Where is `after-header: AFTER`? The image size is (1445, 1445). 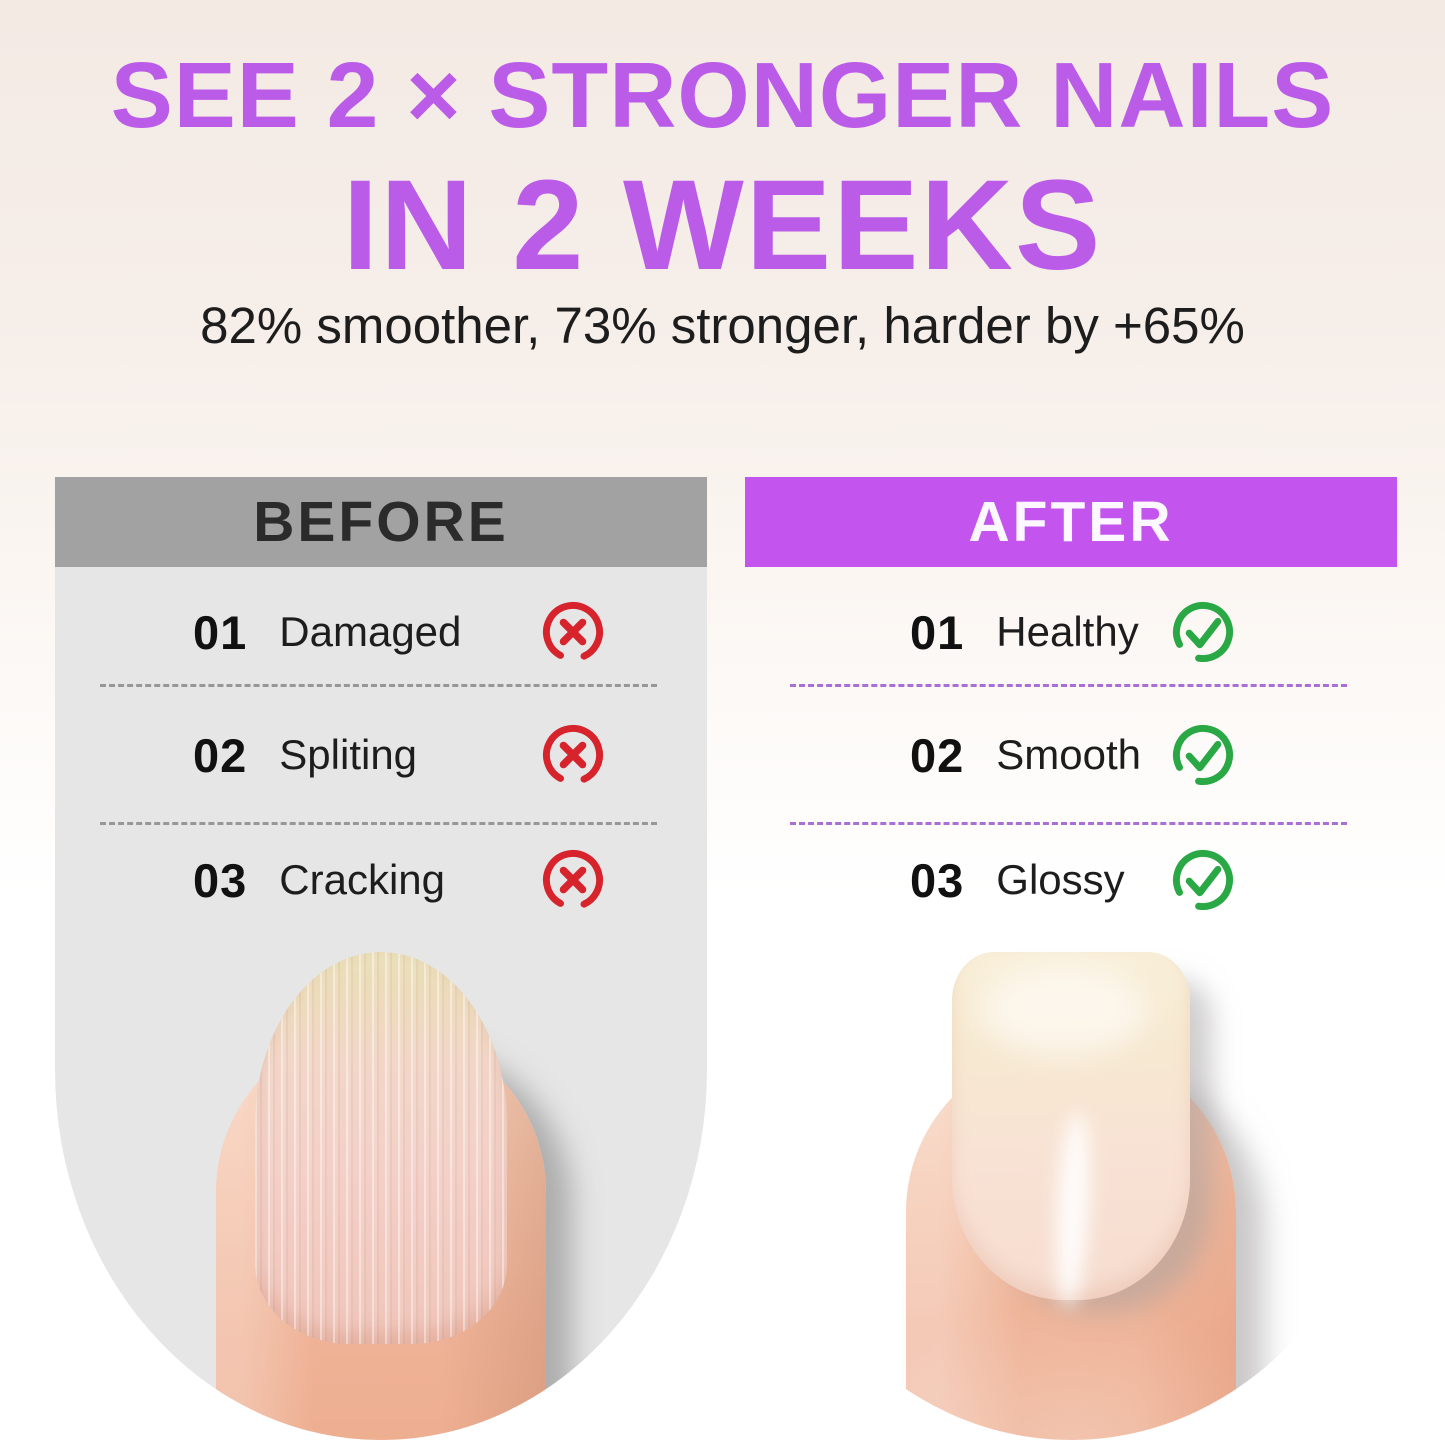
after-header: AFTER is located at coordinates (1071, 522).